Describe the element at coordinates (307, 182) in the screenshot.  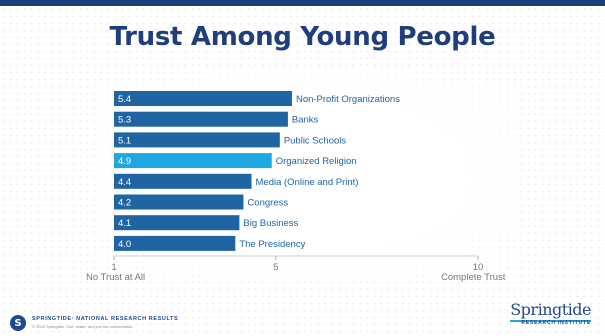
I see `category-label: Media (Online and Print)` at that location.